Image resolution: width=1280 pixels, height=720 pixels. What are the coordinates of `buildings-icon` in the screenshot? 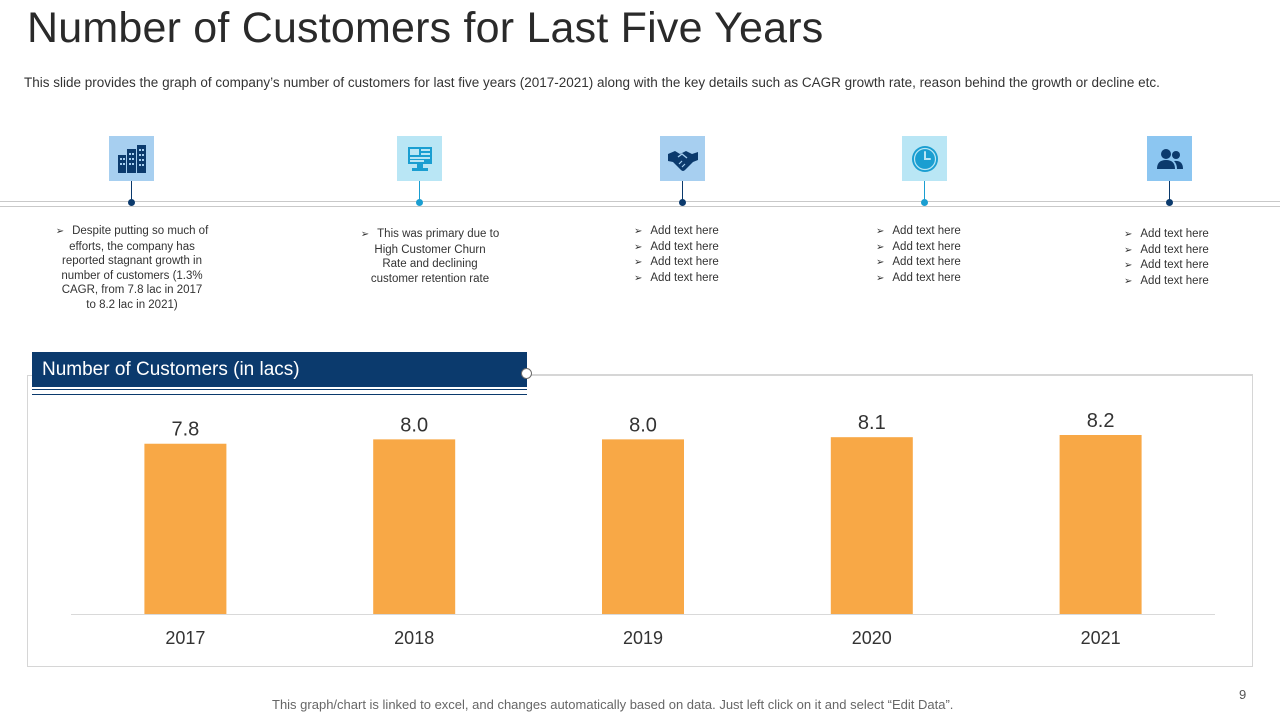 It's located at (131, 158).